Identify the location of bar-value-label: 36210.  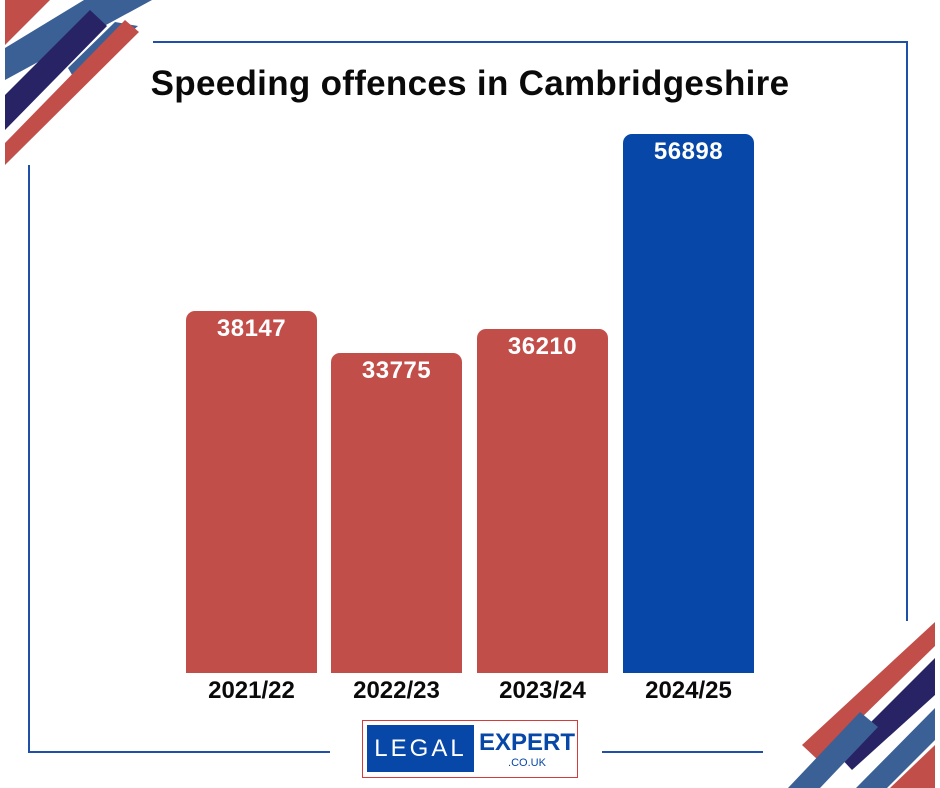
(542, 346).